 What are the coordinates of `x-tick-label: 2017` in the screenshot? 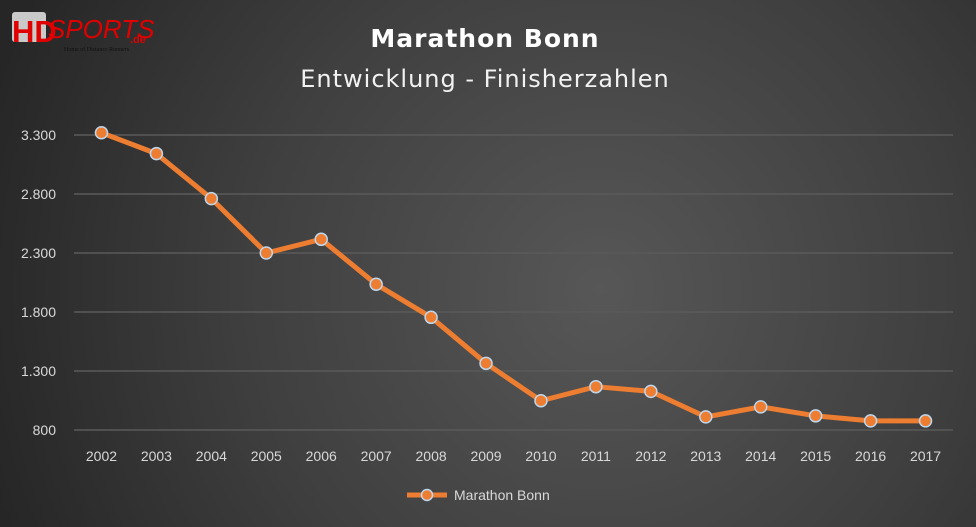 It's located at (925, 456).